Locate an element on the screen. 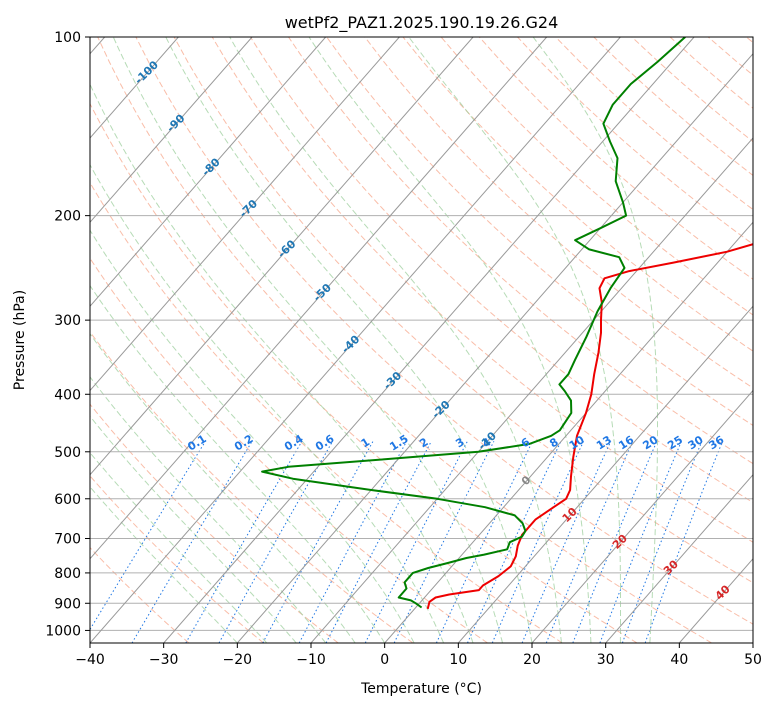 Image resolution: width=775 pixels, height=708 pixels. x-tick-label: 30 is located at coordinates (606, 660).